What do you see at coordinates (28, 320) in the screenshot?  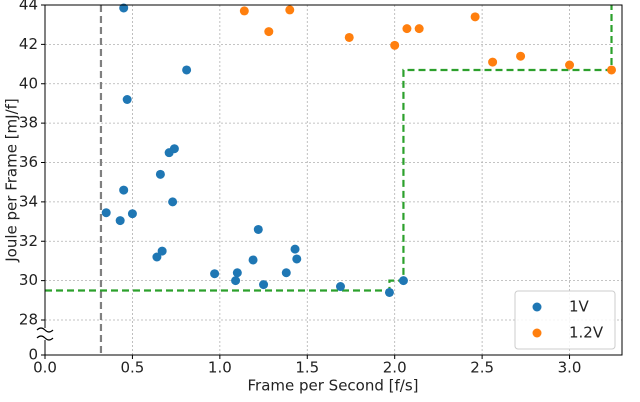 I see `y-tick-label: 28` at bounding box center [28, 320].